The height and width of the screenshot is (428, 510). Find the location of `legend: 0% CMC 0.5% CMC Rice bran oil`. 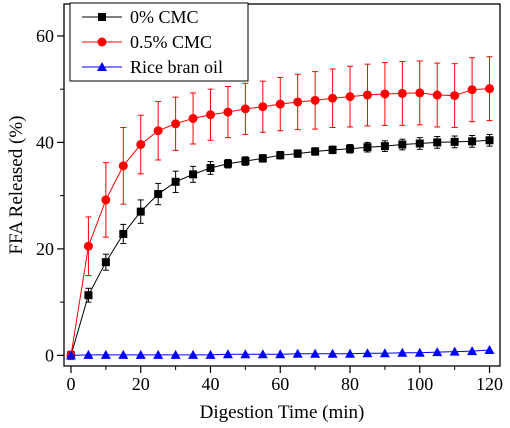

legend: 0% CMC 0.5% CMC Rice bran oil is located at coordinates (159, 42).